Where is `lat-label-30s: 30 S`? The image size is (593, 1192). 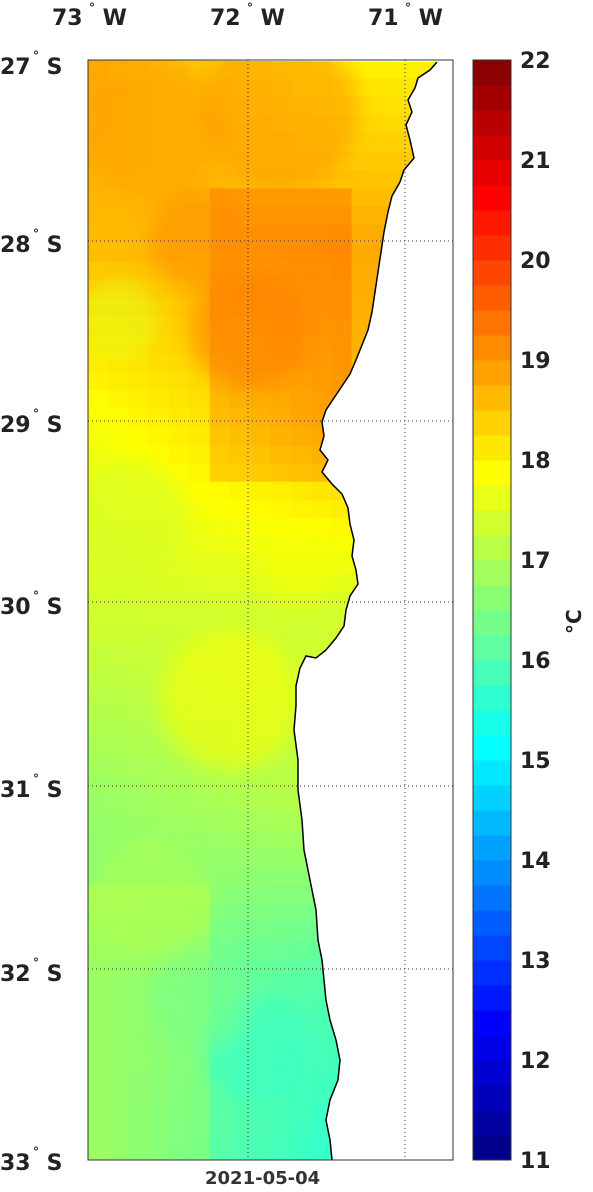
lat-label-30s: 30 S is located at coordinates (31, 607).